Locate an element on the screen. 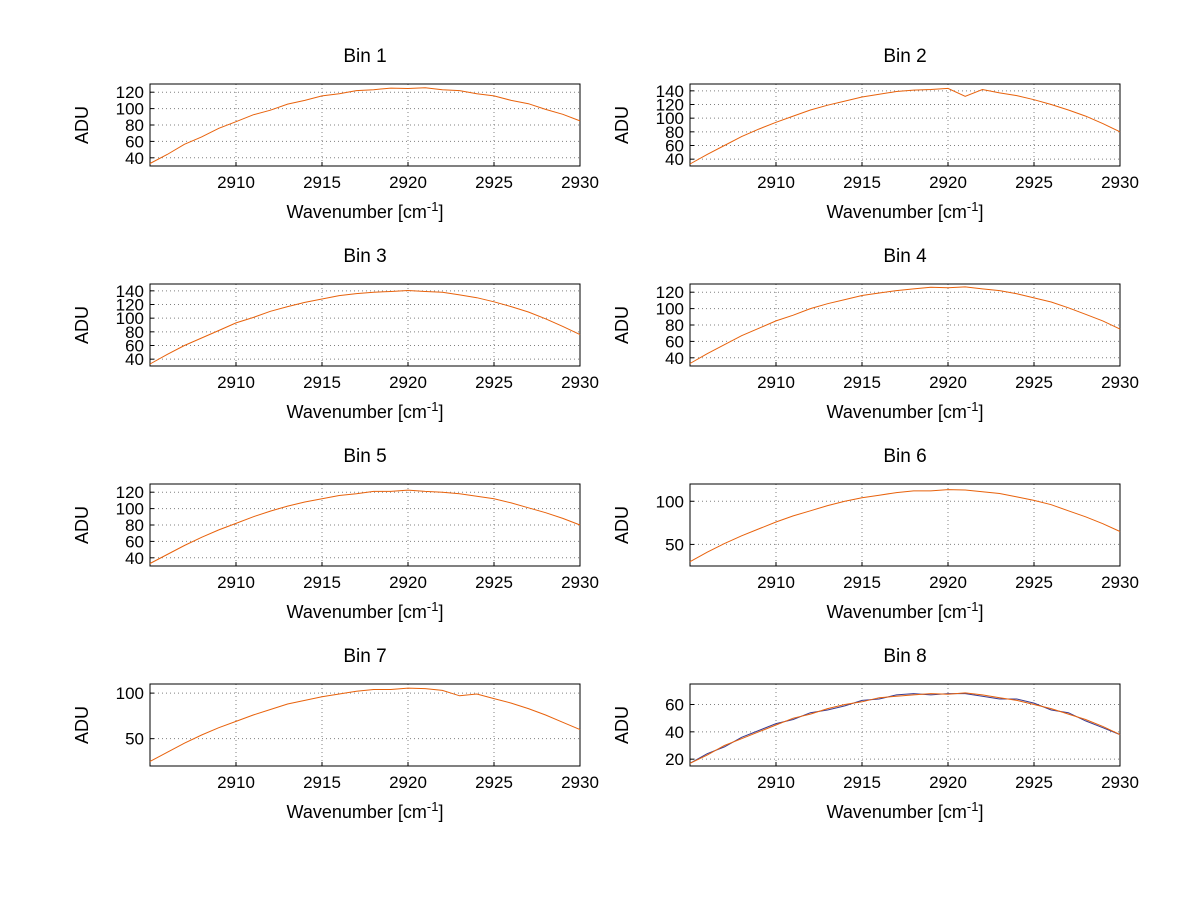 The width and height of the screenshot is (1200, 901). series-spectrum-underlay is located at coordinates (905, 728).